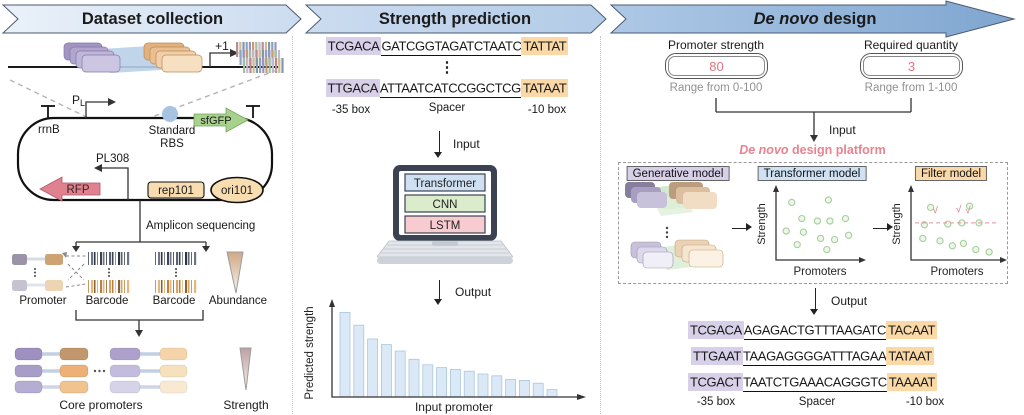  Describe the element at coordinates (911, 329) in the screenshot. I see `minus10-box-seq: TACAAT` at that location.